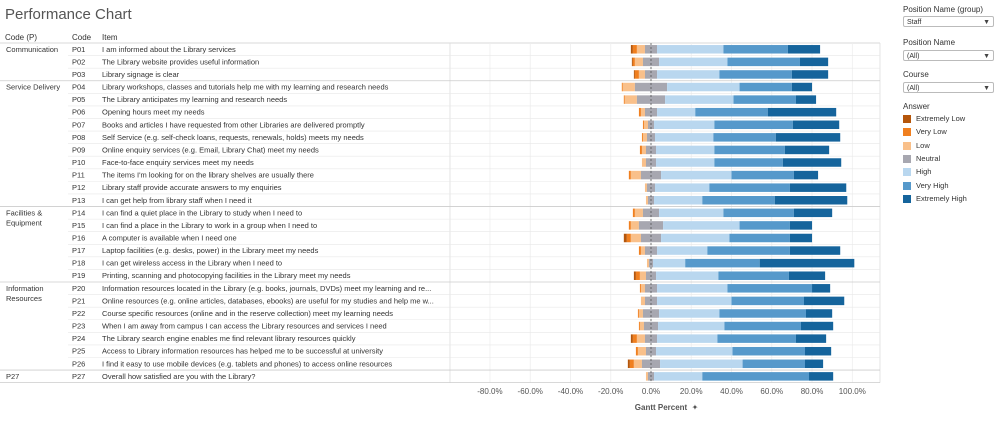 The image size is (1000, 430). What do you see at coordinates (78, 212) in the screenshot?
I see `row-code: P14` at bounding box center [78, 212].